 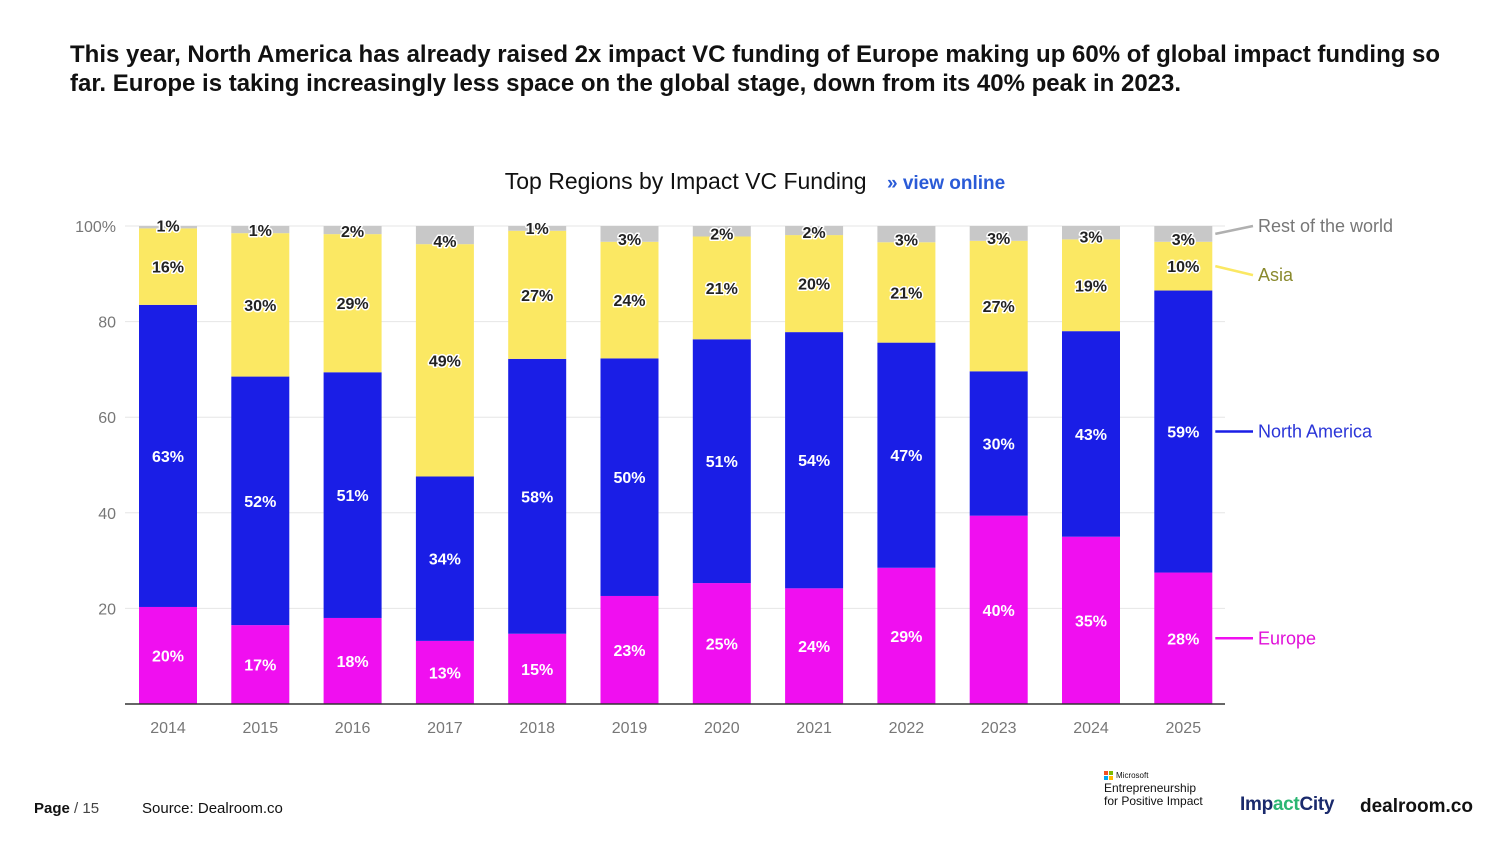 I want to click on data-label: 23%, so click(x=629, y=651).